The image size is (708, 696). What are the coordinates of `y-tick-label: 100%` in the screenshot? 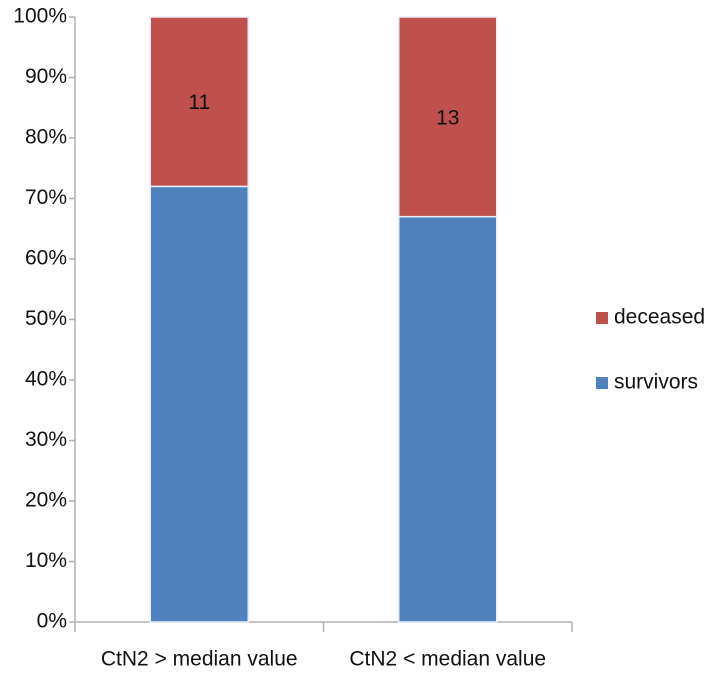 It's located at (40, 16).